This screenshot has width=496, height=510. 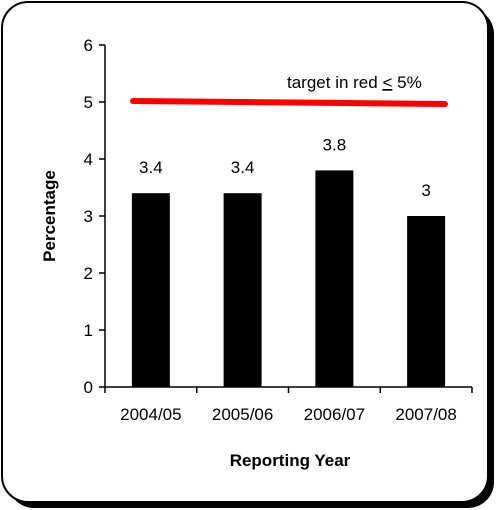 I want to click on x-tick-label-2007/08: 2007/08, so click(x=425, y=414).